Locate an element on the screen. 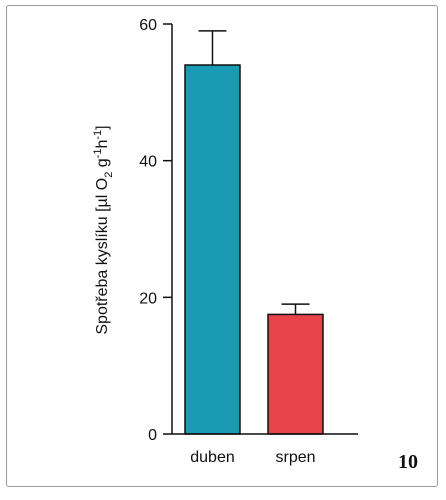 The width and height of the screenshot is (446, 500). category-label-srpen: srpen is located at coordinates (295, 457).